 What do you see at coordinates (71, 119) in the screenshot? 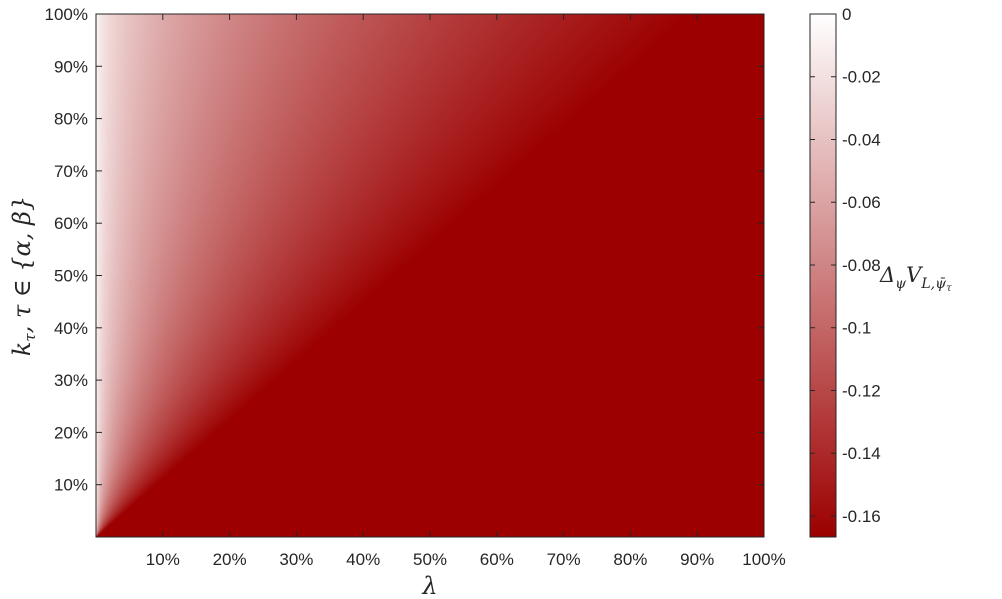
I see `y-tick-label: 80%` at bounding box center [71, 119].